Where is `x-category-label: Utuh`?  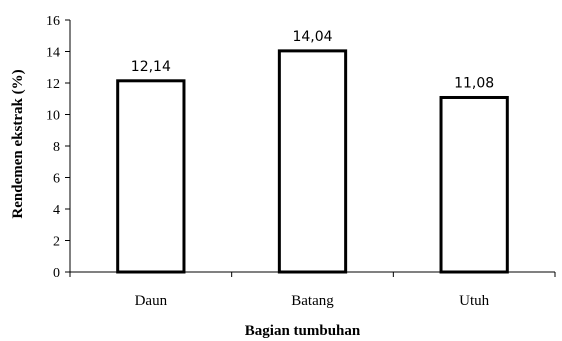
x-category-label: Utuh is located at coordinates (474, 301).